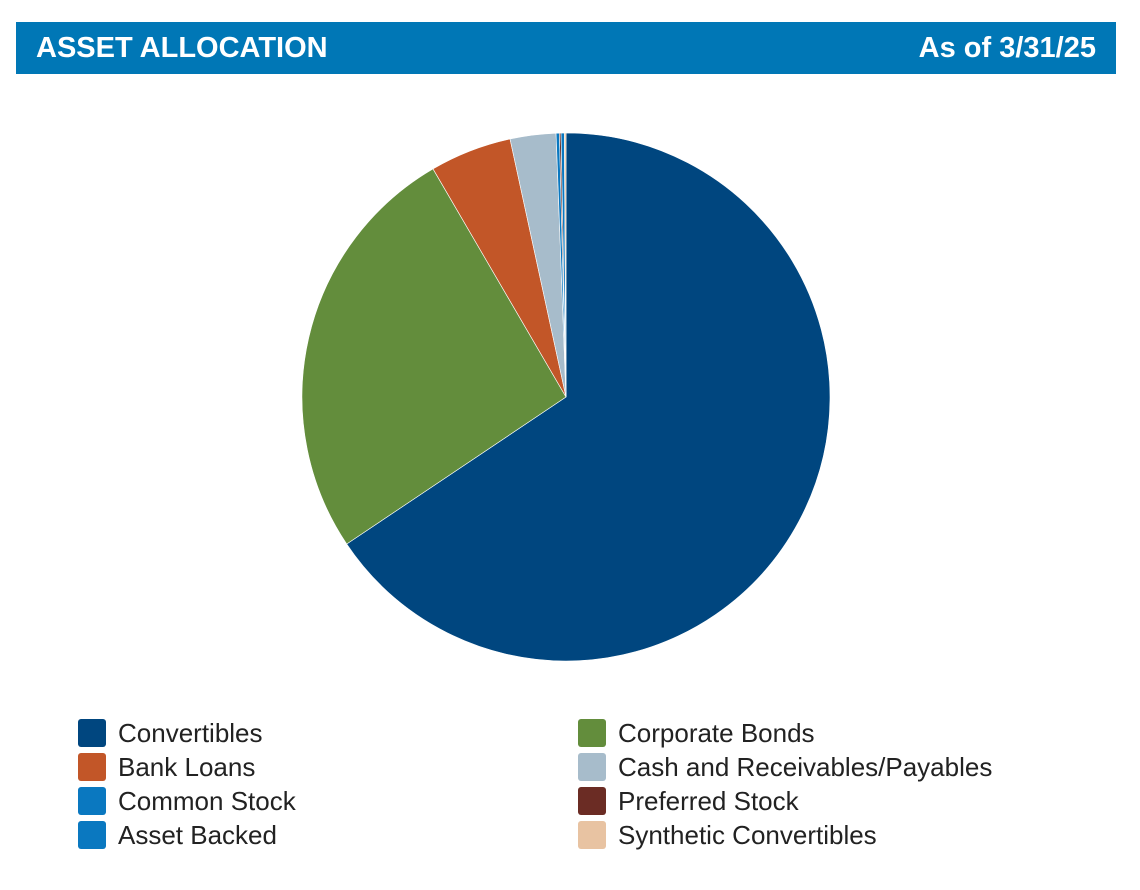 Image resolution: width=1140 pixels, height=890 pixels. What do you see at coordinates (328, 801) in the screenshot?
I see `legend-item-common-stock: Common Stock` at bounding box center [328, 801].